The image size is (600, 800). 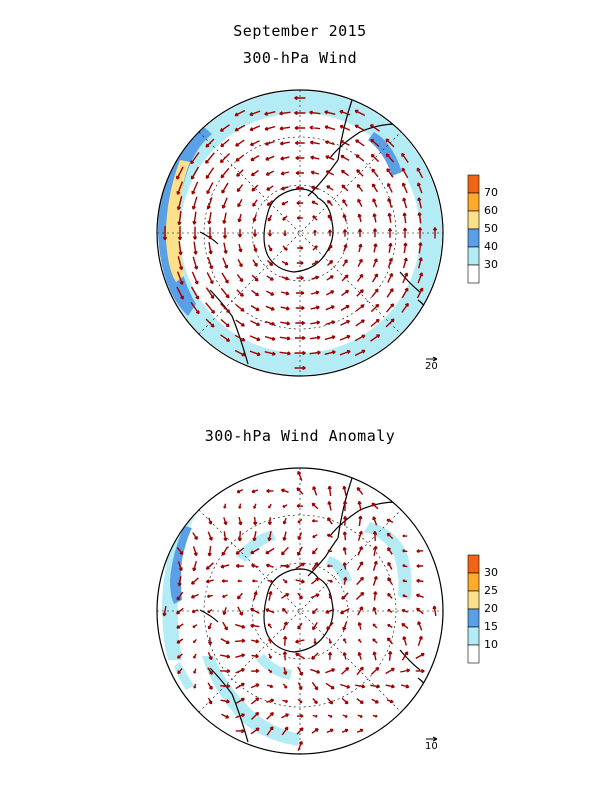 I want to click on colorbar-1-label: 70, so click(x=491, y=192).